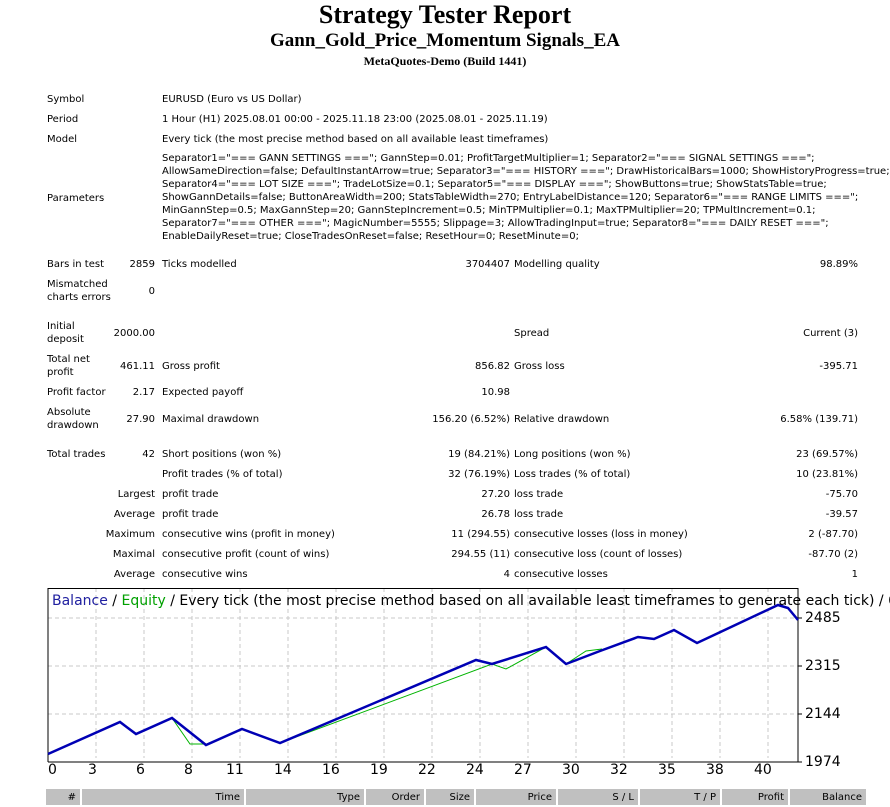 The image size is (890, 807). Describe the element at coordinates (248, 534) in the screenshot. I see `max-consecutive-wins-label: consecutive wins (profit in money)` at that location.